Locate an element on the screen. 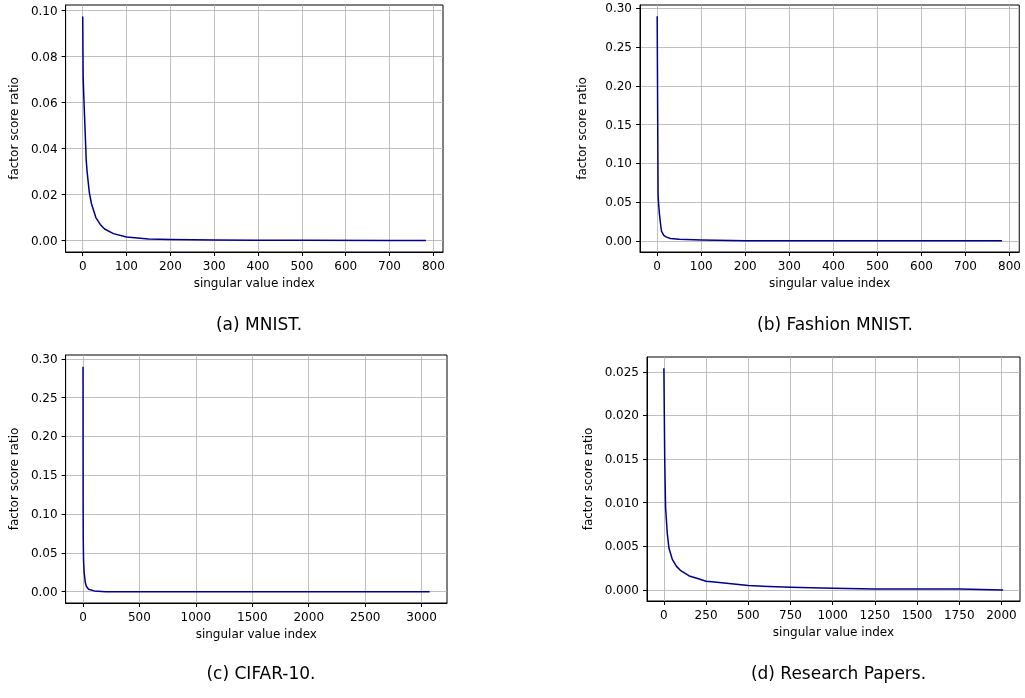  x-tick-label: 750 is located at coordinates (790, 615).